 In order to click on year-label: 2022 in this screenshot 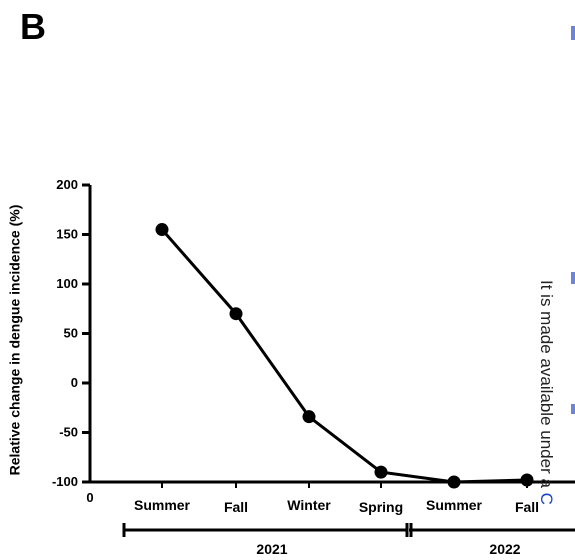, I will do `click(504, 549)`.